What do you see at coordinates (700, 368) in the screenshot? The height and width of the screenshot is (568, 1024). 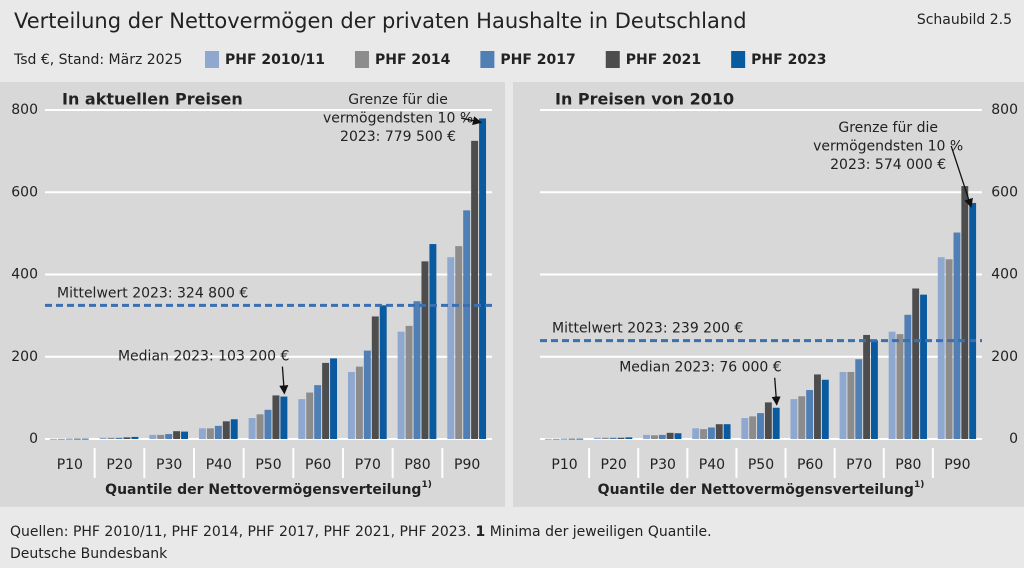 I see `median-label: Median 2023: 76 000 €` at bounding box center [700, 368].